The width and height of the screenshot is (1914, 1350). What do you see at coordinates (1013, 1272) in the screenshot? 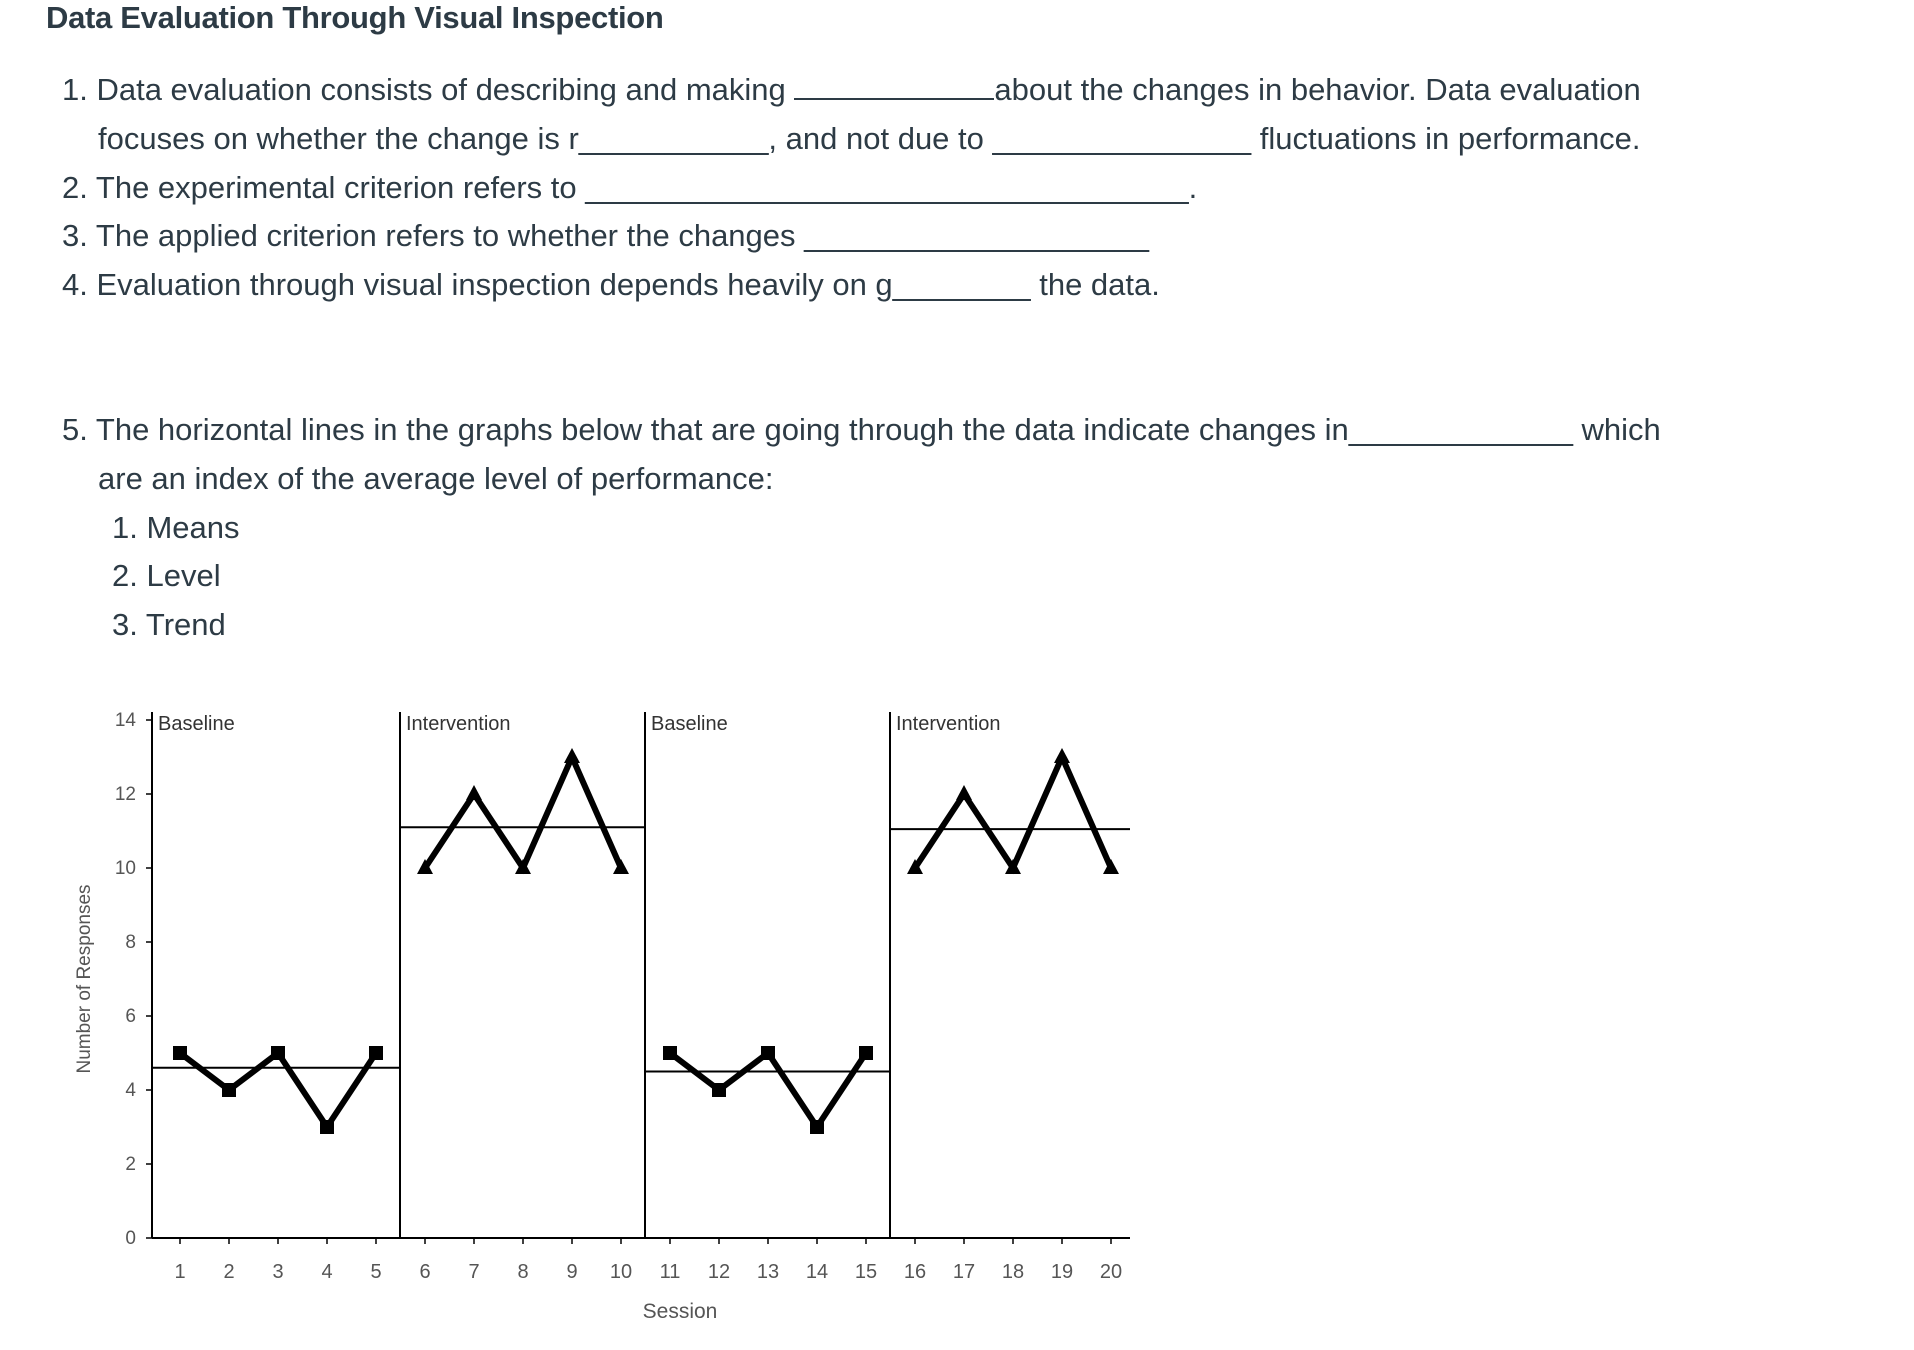
I see `x-tick-label: 18` at bounding box center [1013, 1272].